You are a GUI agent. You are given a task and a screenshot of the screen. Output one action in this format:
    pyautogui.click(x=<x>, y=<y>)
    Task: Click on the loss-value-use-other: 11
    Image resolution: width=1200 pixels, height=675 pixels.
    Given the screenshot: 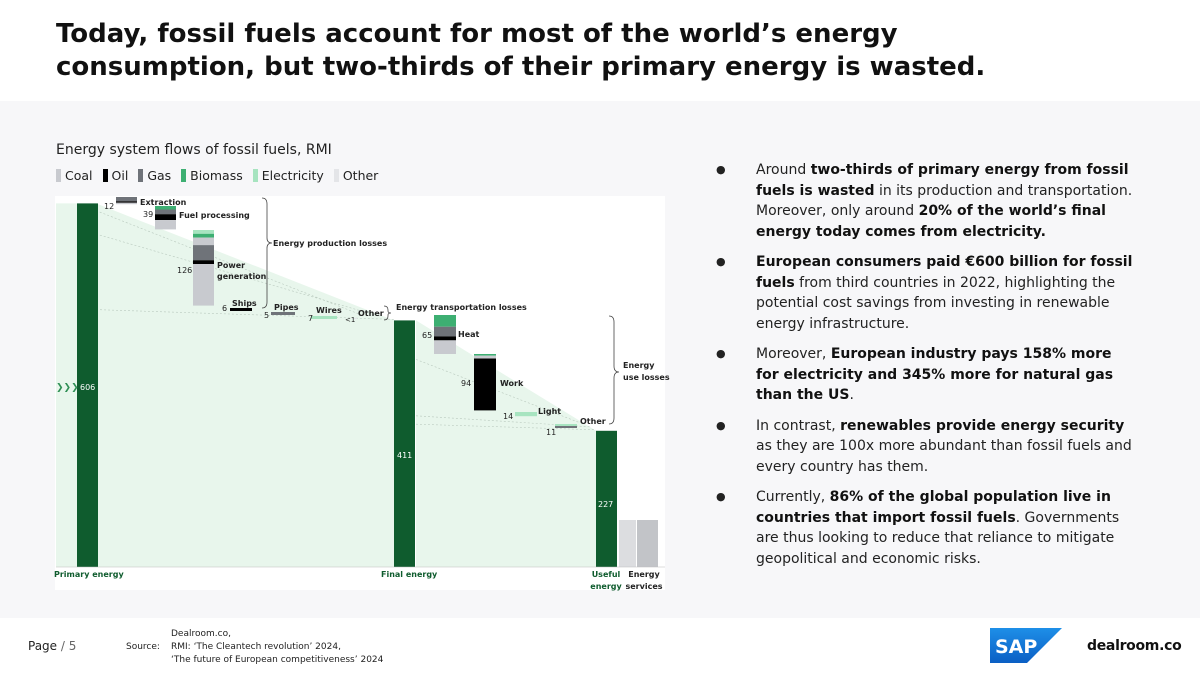 What is the action you would take?
    pyautogui.click(x=551, y=432)
    